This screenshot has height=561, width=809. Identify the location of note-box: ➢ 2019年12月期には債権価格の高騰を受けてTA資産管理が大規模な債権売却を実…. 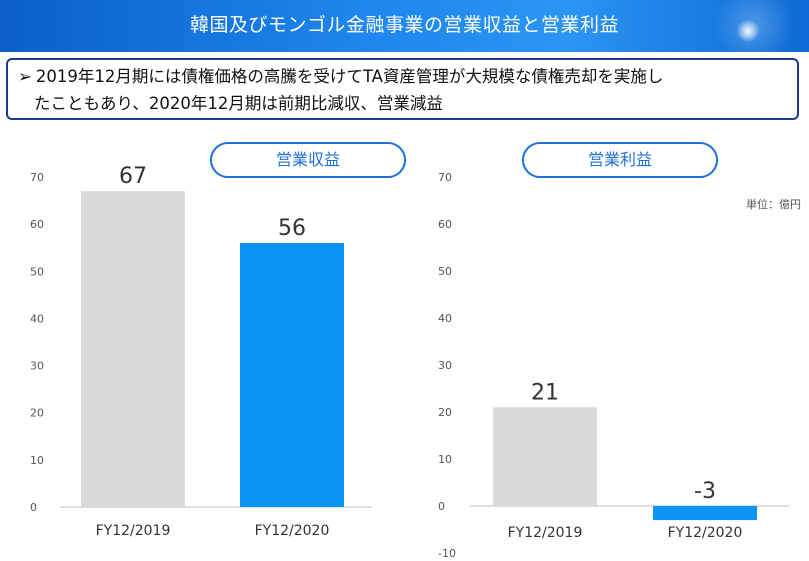
(402, 89).